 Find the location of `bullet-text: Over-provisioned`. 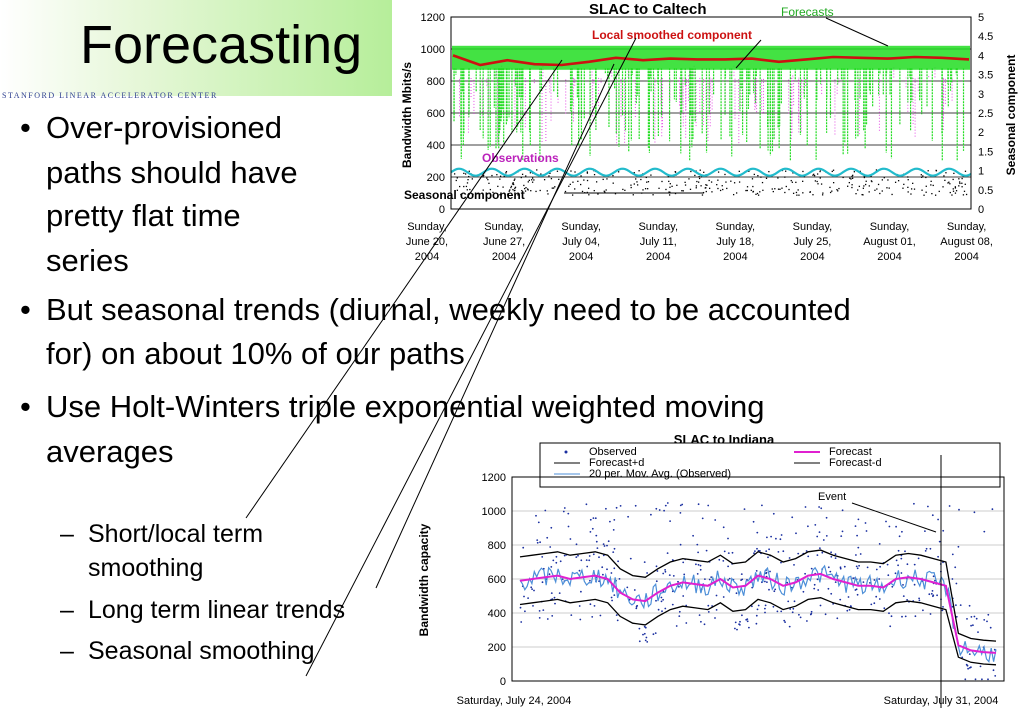

bullet-text: Over-provisioned is located at coordinates (164, 127).